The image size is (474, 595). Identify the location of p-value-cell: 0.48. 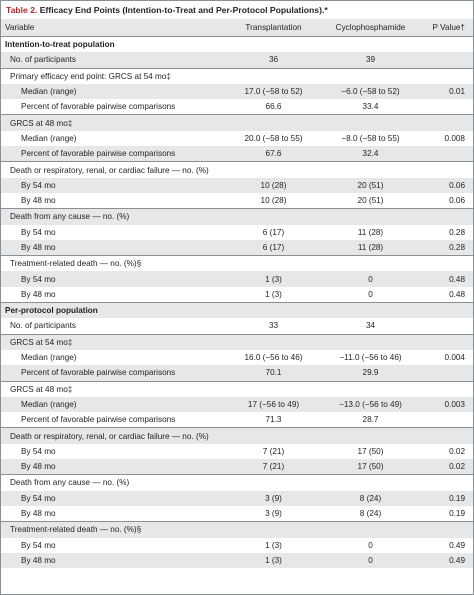
(457, 294).